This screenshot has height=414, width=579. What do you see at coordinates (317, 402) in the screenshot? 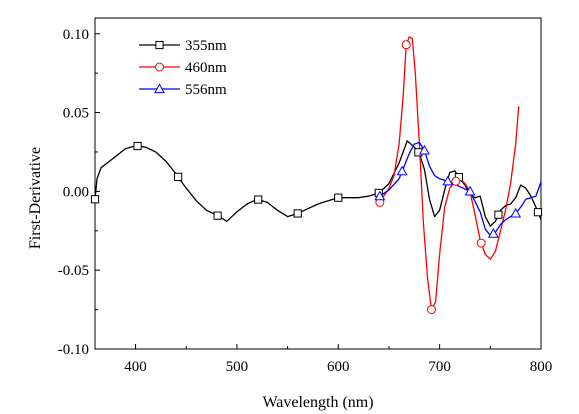
I see `x-axis-title: Wavelength (nm)` at bounding box center [317, 402].